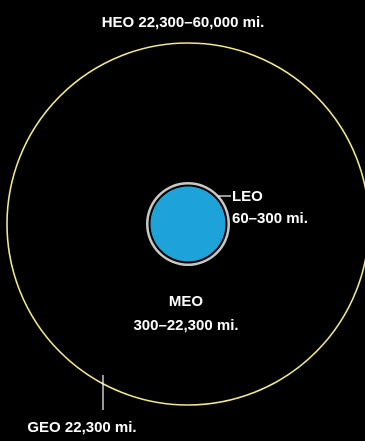 This screenshot has width=365, height=441. What do you see at coordinates (81, 427) in the screenshot?
I see `geo-label: GEO 22,300 mi.` at bounding box center [81, 427].